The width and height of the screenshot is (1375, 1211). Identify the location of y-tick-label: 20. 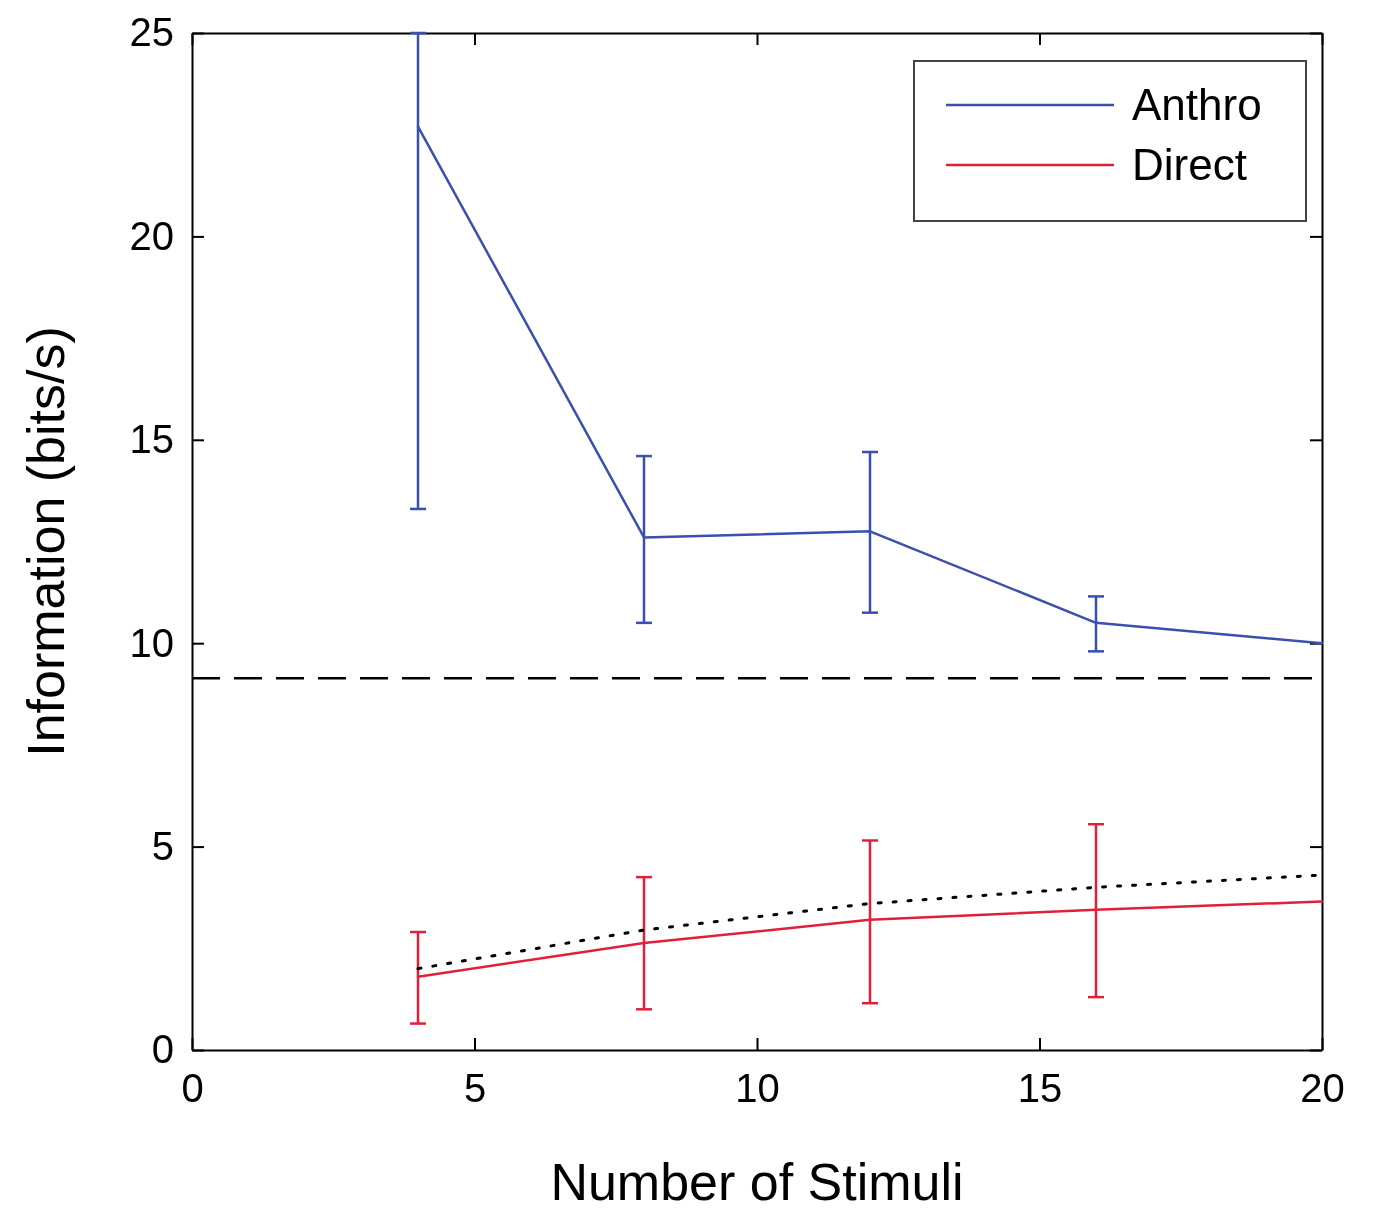
(151, 235).